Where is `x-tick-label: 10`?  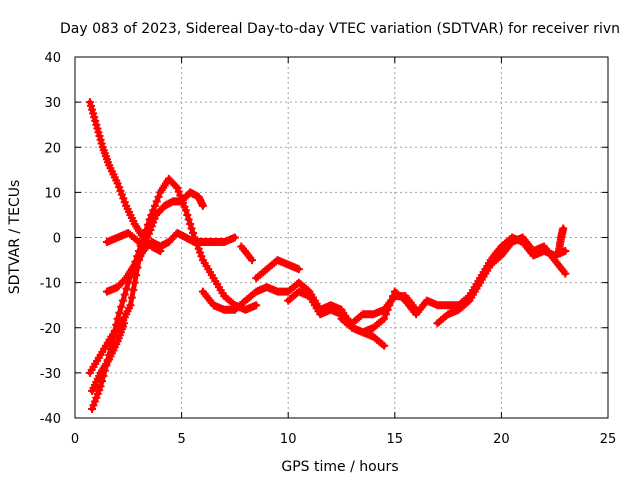
x-tick-label: 10 is located at coordinates (288, 439).